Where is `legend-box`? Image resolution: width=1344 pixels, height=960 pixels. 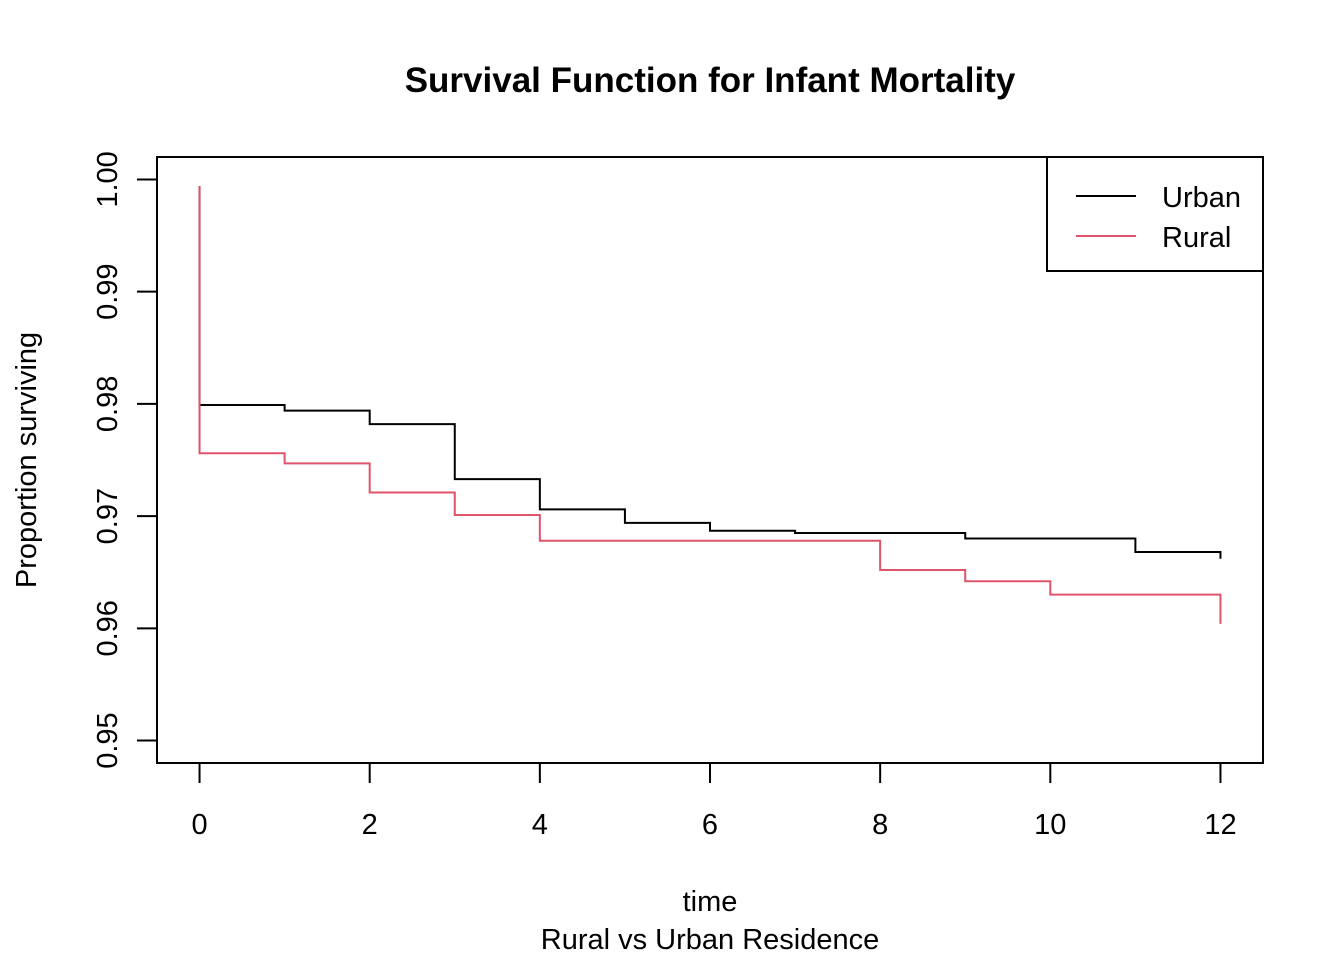
legend-box is located at coordinates (1155, 214).